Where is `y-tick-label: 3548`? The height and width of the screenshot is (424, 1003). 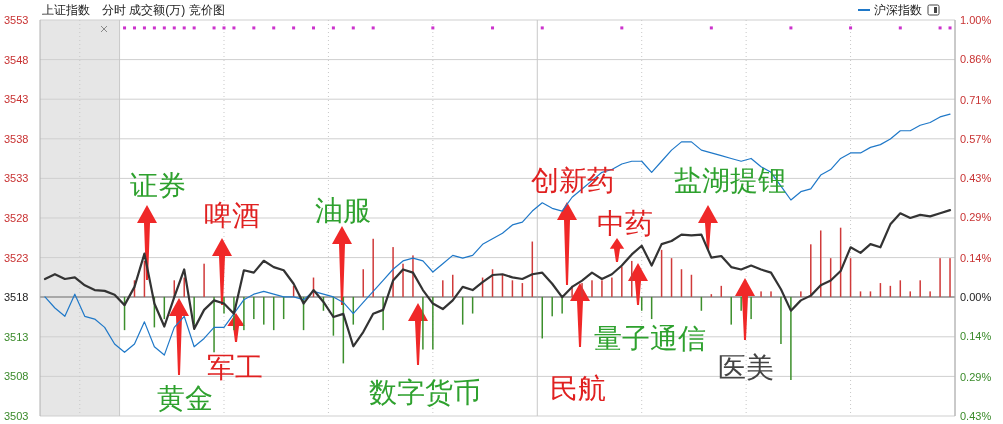
y-tick-label: 3548 is located at coordinates (16, 59).